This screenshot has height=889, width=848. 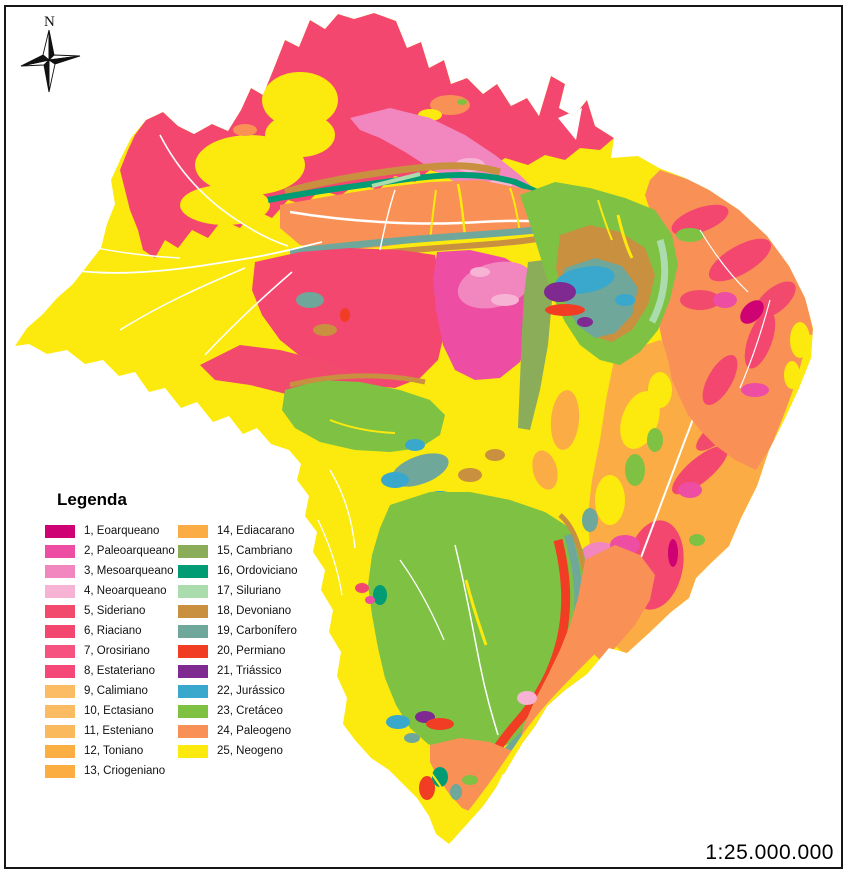 I want to click on legend-item: 5, Sideriano, so click(x=111, y=611).